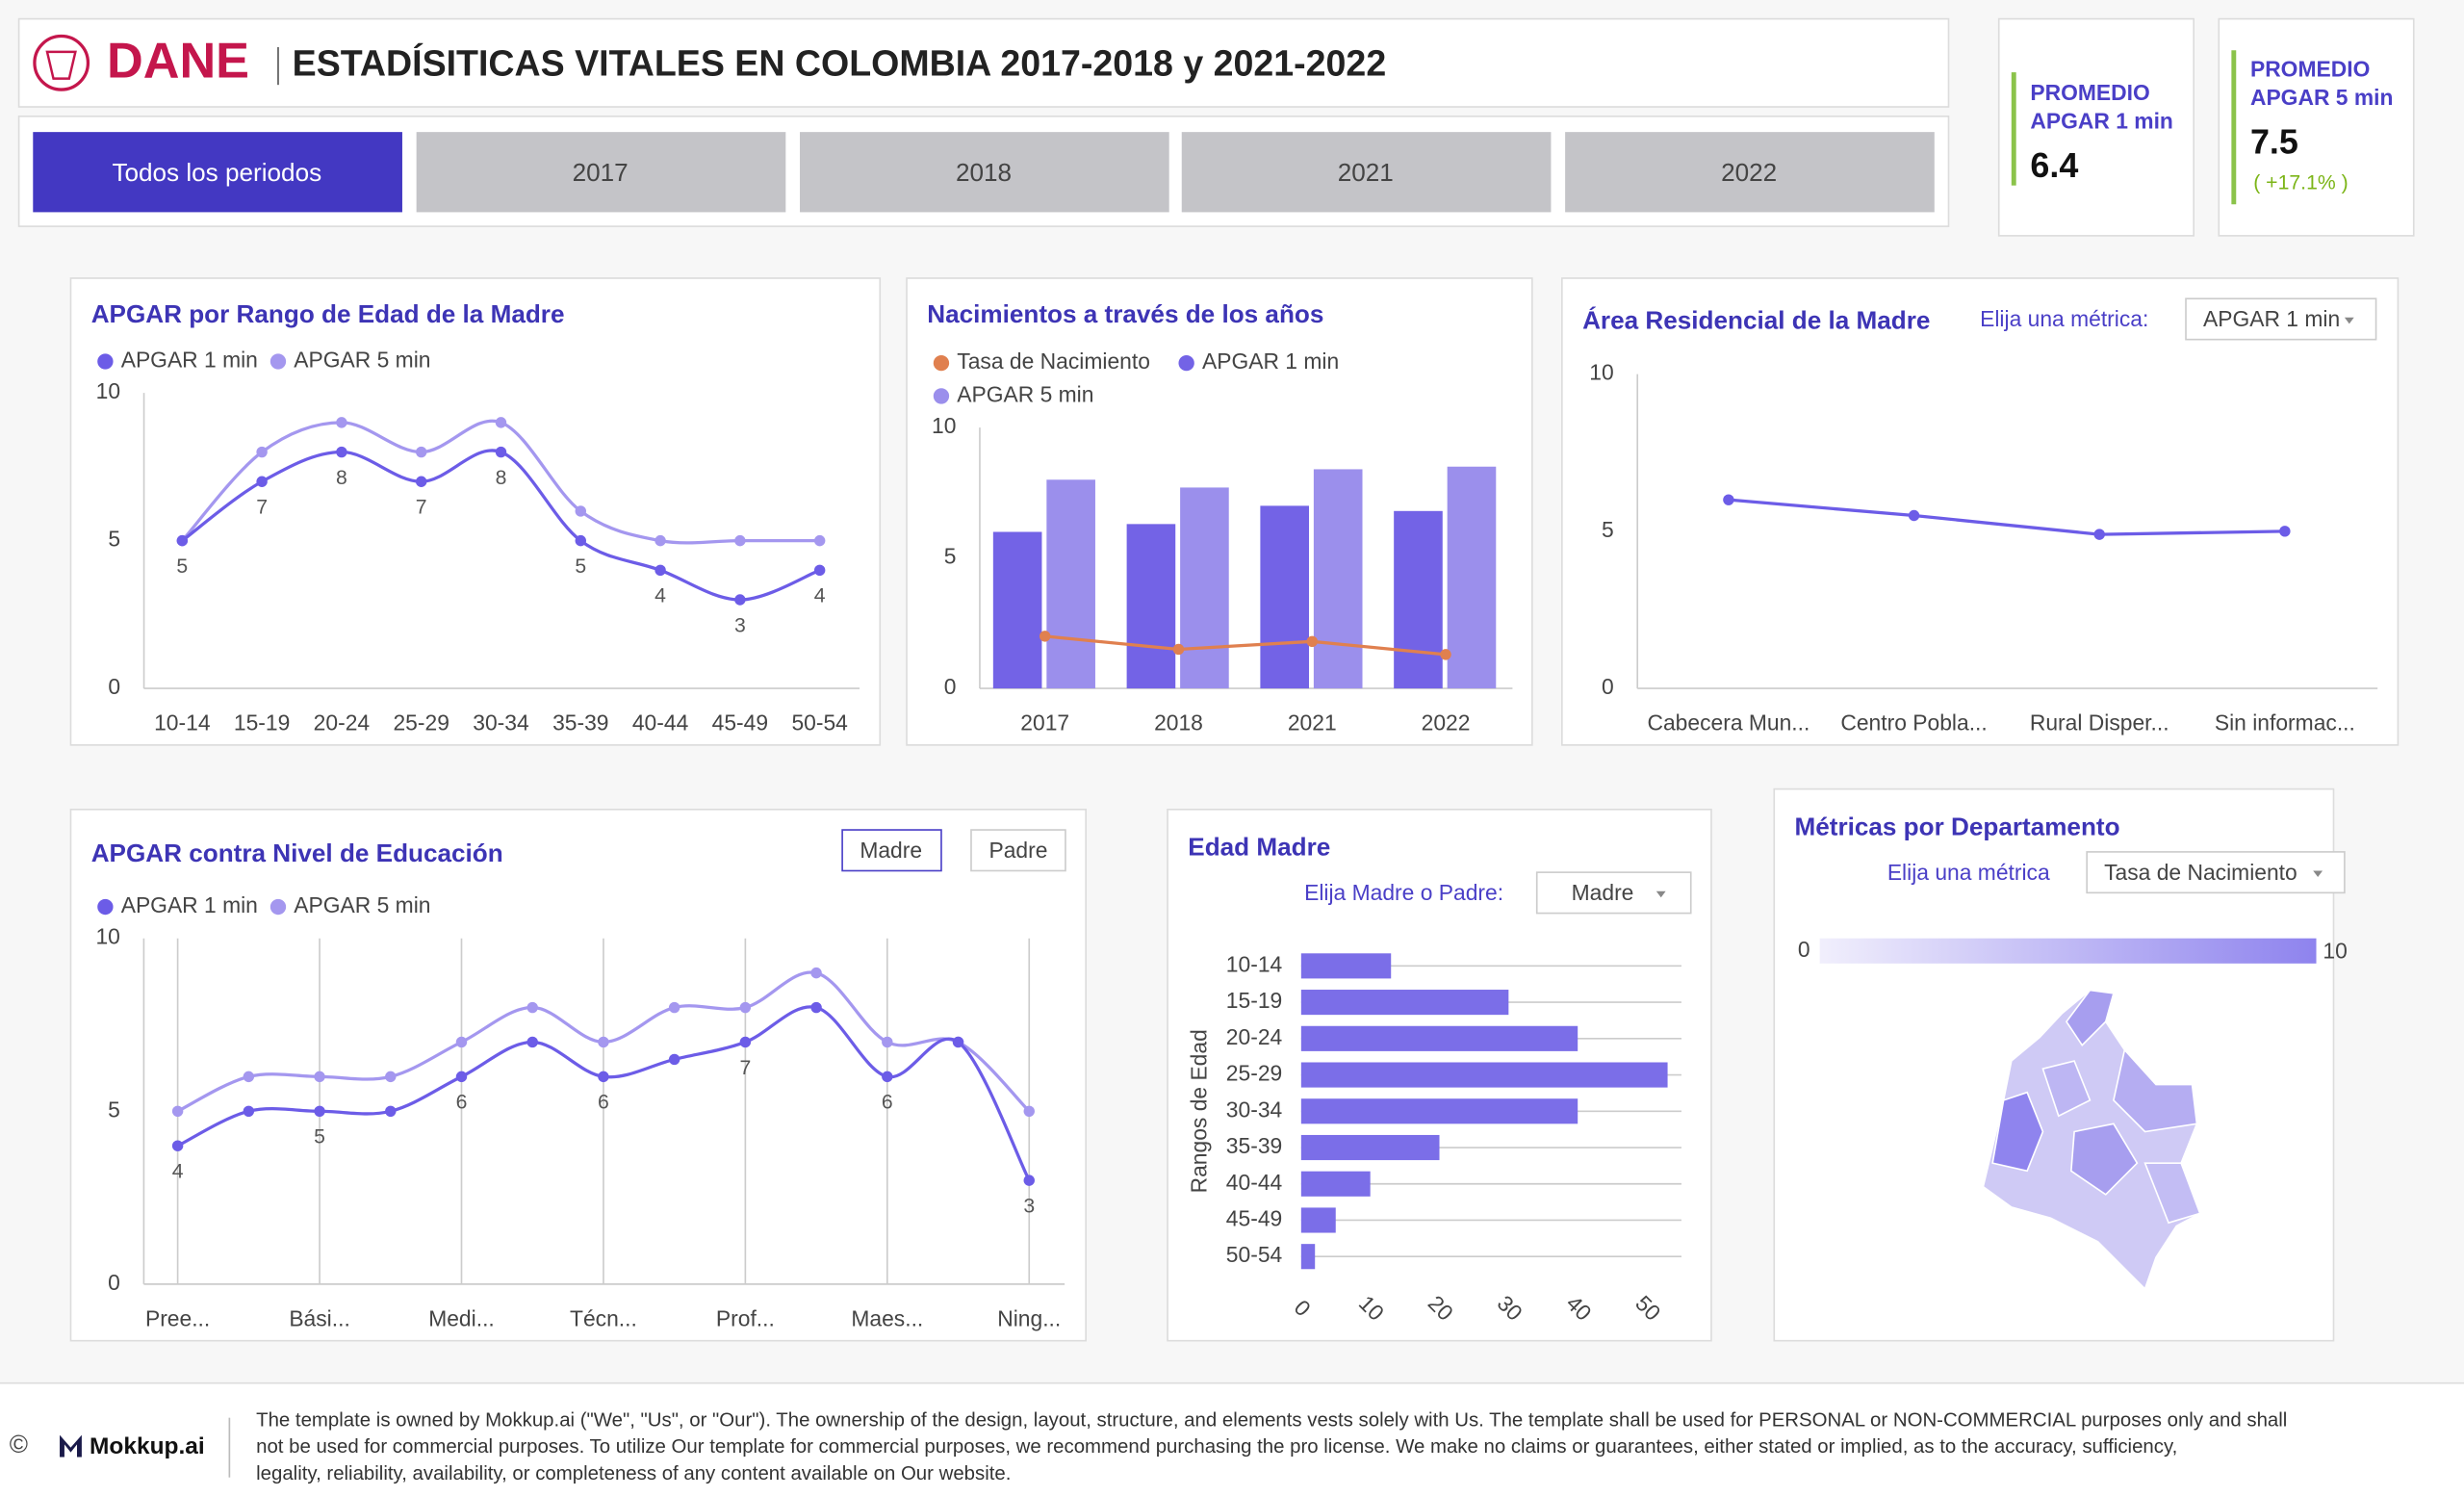 This screenshot has width=2464, height=1497. I want to click on axis-label: Rangos de Edad, so click(1198, 1111).